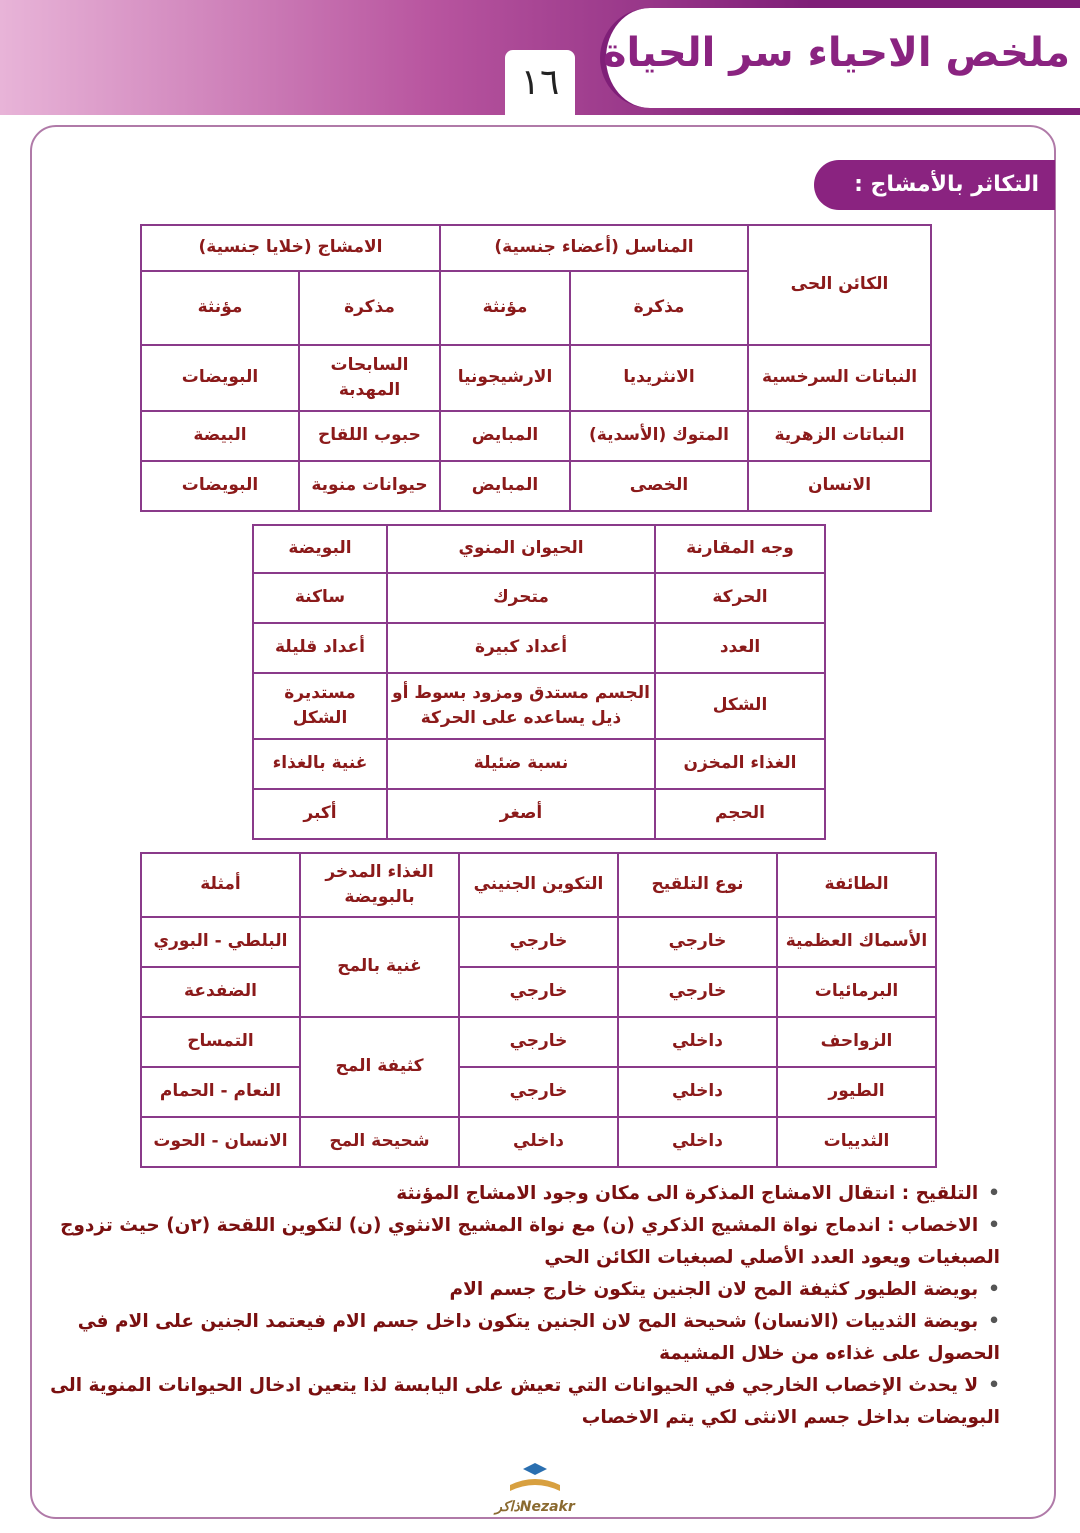  Describe the element at coordinates (505, 378) in the screenshot. I see `cell: الارشيجونيا` at that location.